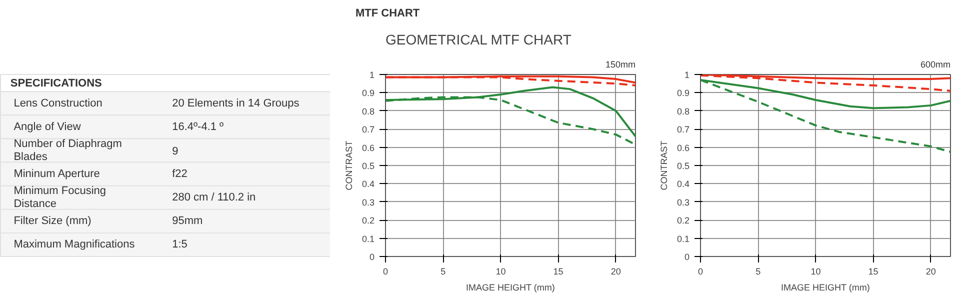 Image resolution: width=970 pixels, height=300 pixels. I want to click on text: 20 Elements in 14 Groups, so click(236, 103).